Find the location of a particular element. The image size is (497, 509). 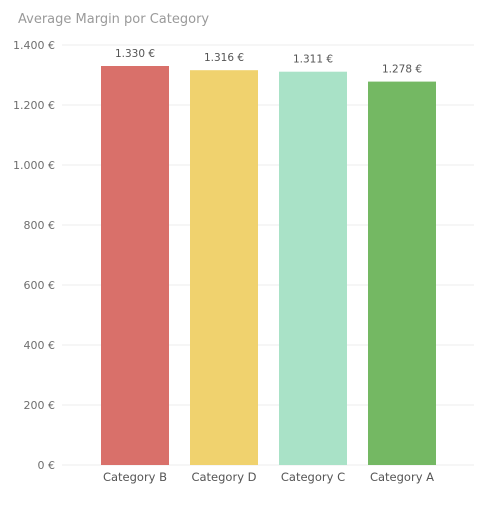

bar-category-a is located at coordinates (402, 273).